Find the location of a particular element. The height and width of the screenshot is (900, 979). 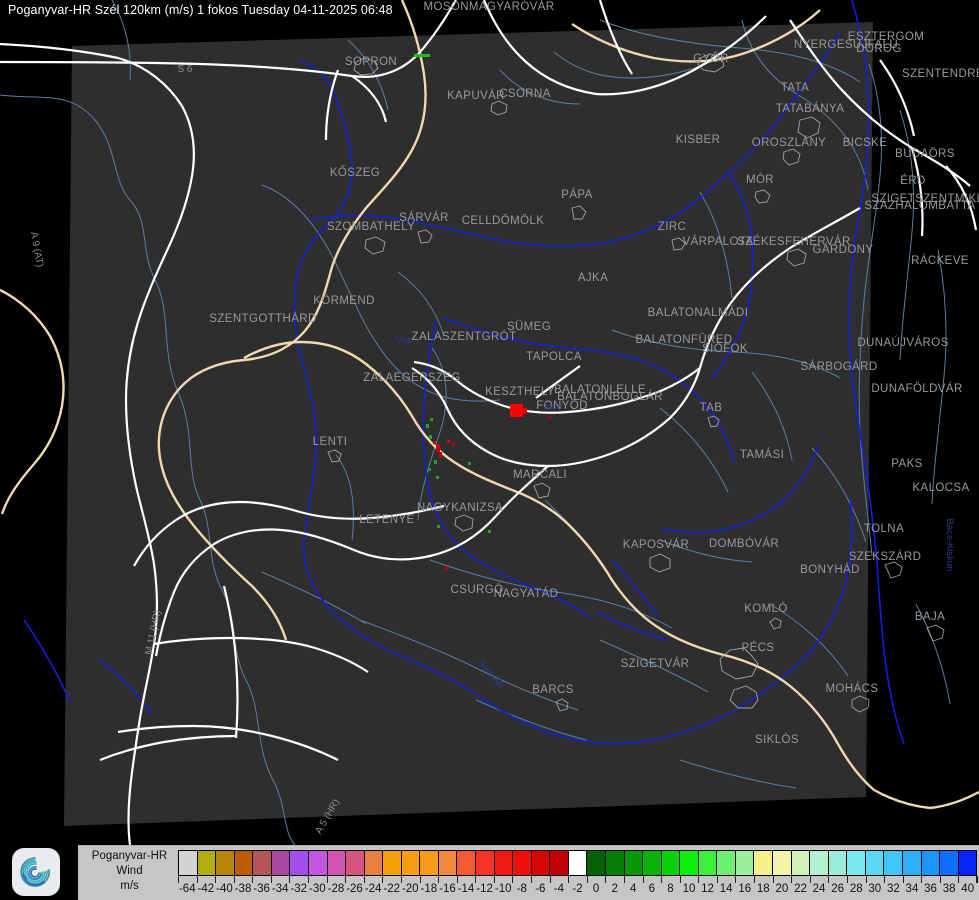

legend-tick-label: 18 is located at coordinates (763, 889).